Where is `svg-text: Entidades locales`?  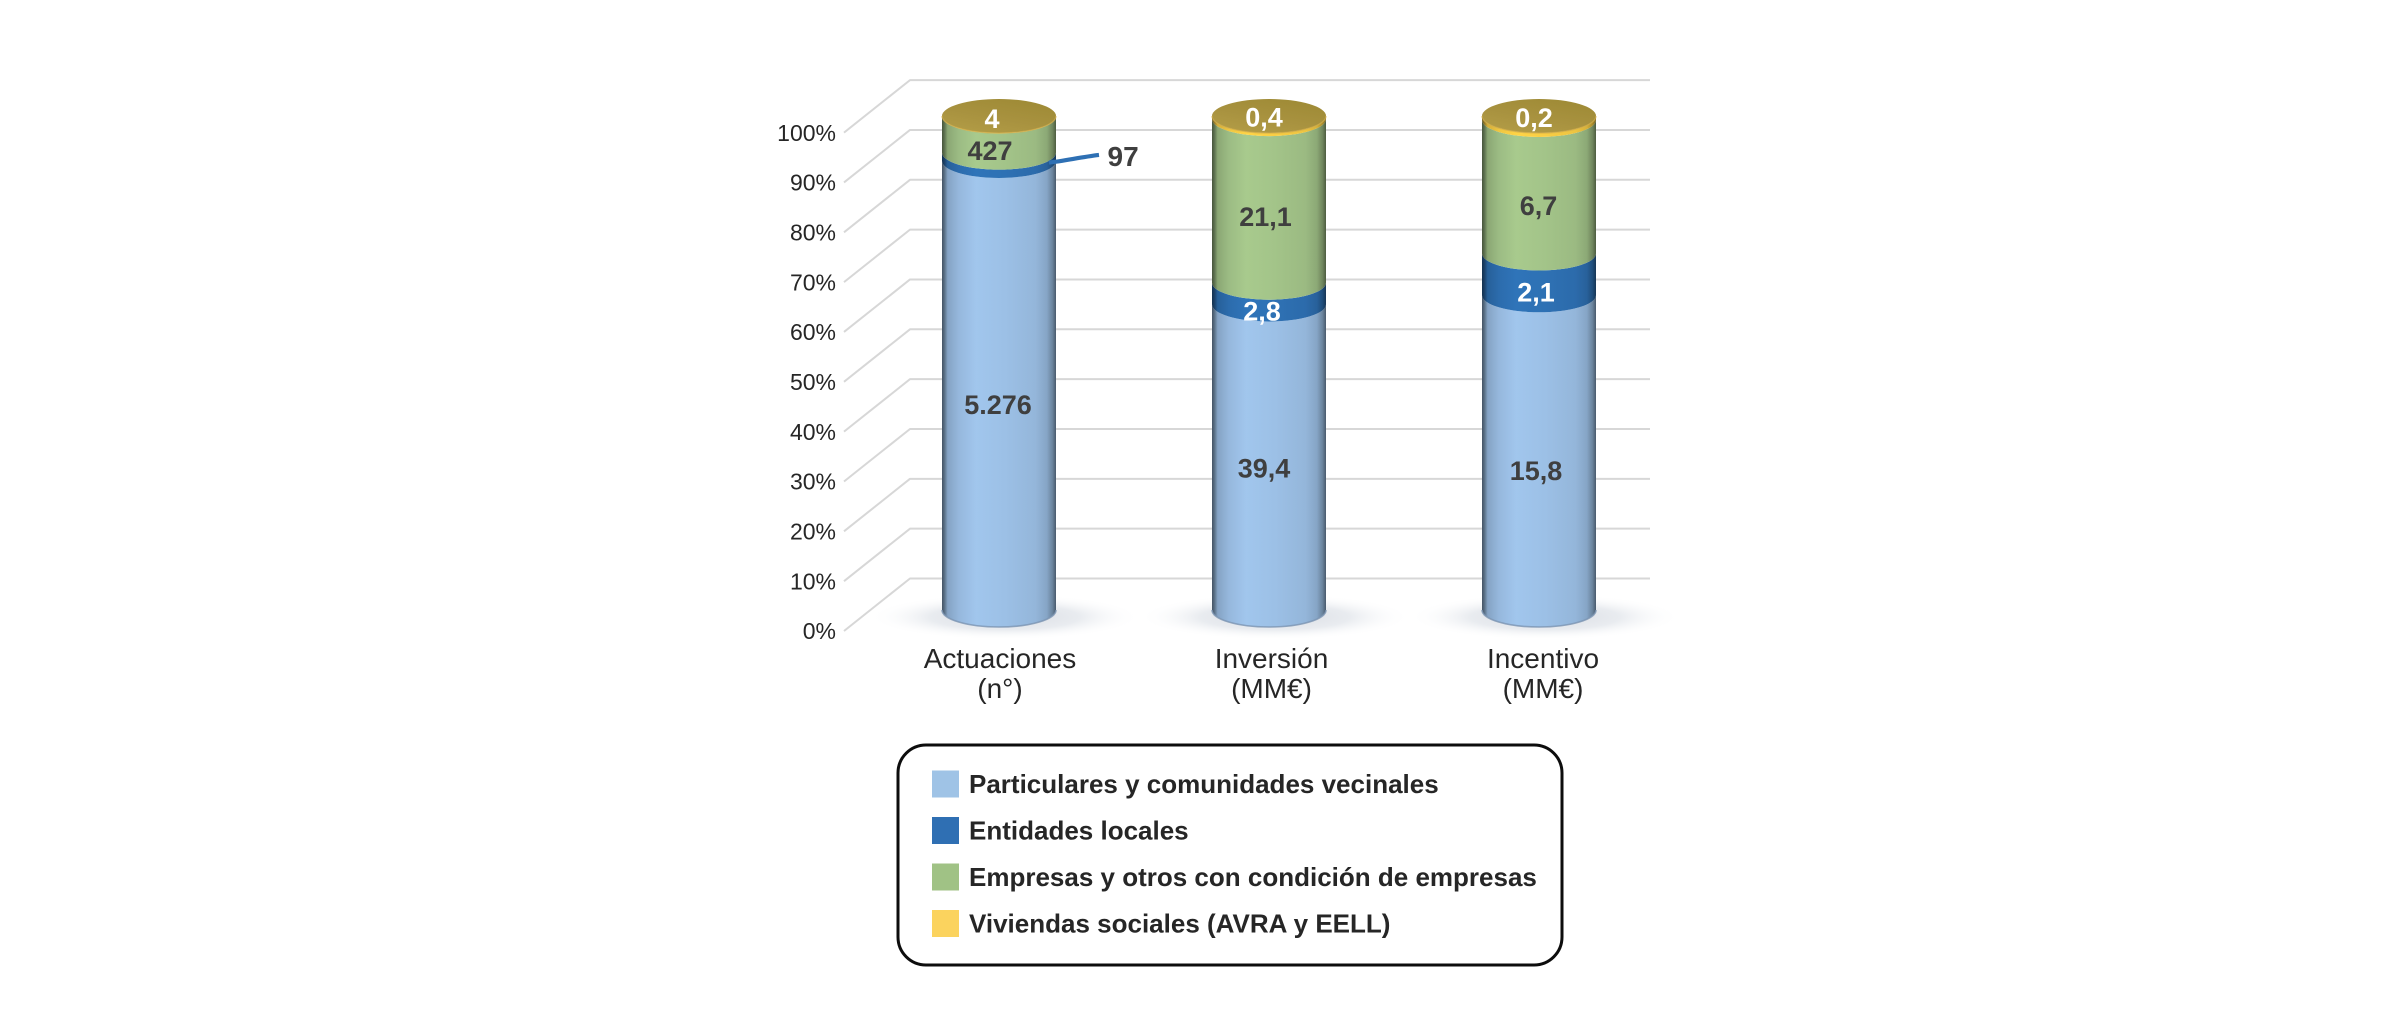 svg-text: Entidades locales is located at coordinates (1079, 831).